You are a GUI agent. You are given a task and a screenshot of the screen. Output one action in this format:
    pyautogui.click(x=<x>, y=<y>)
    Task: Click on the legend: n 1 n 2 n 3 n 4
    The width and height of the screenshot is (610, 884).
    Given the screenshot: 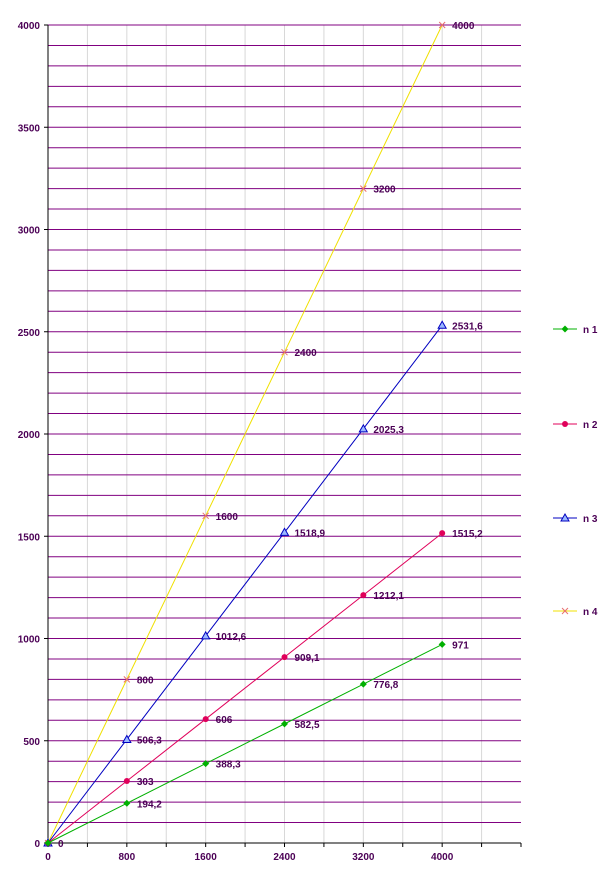 What is the action you would take?
    pyautogui.click(x=575, y=471)
    